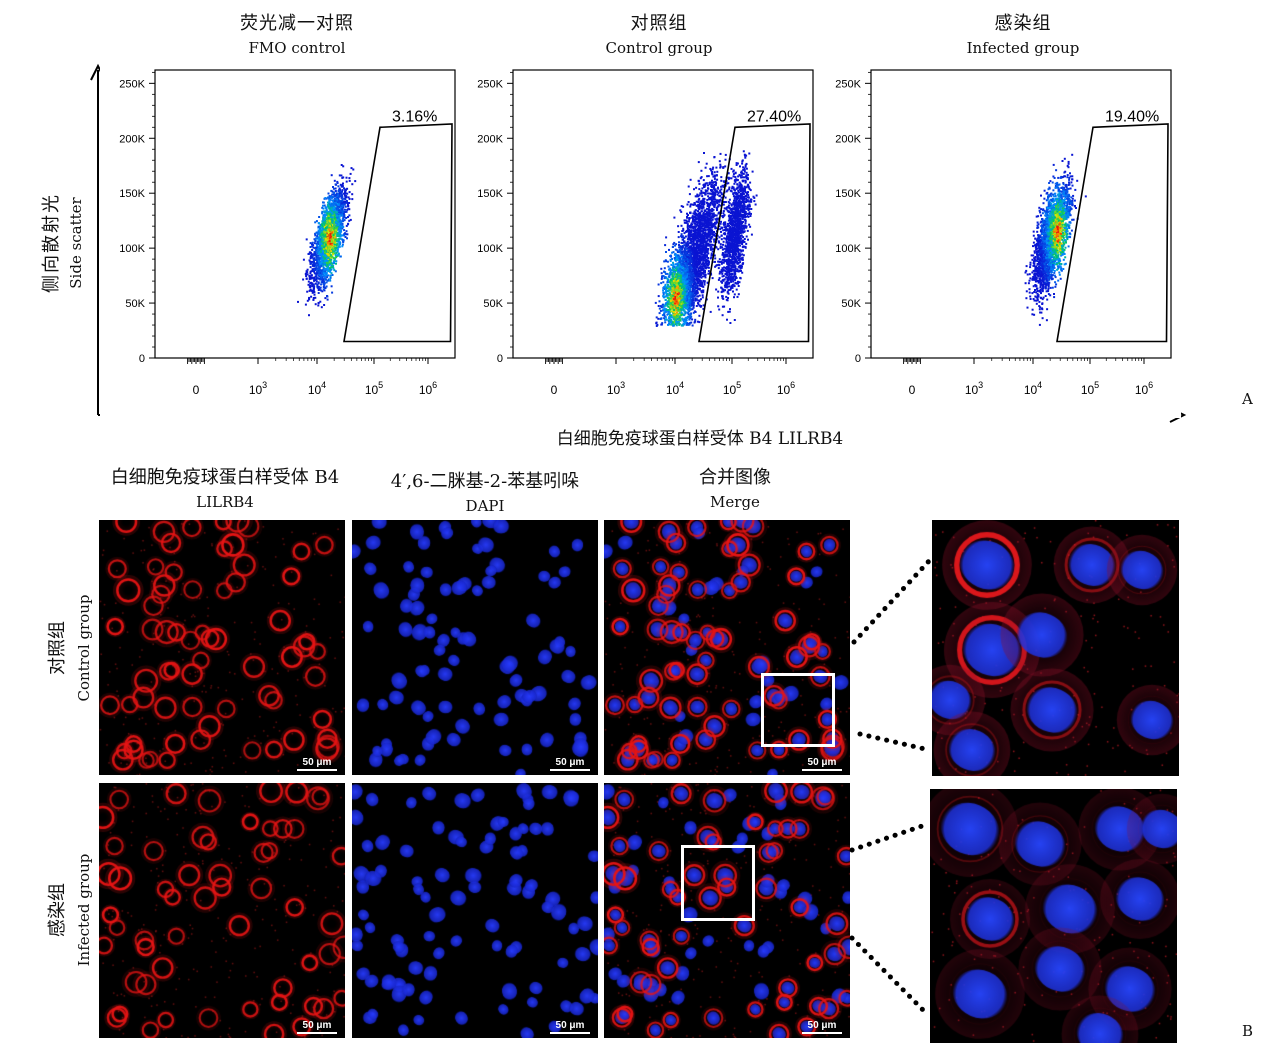 The height and width of the screenshot is (1049, 1269). I want to click on row-label-control-zh: 对照组, so click(57, 648).